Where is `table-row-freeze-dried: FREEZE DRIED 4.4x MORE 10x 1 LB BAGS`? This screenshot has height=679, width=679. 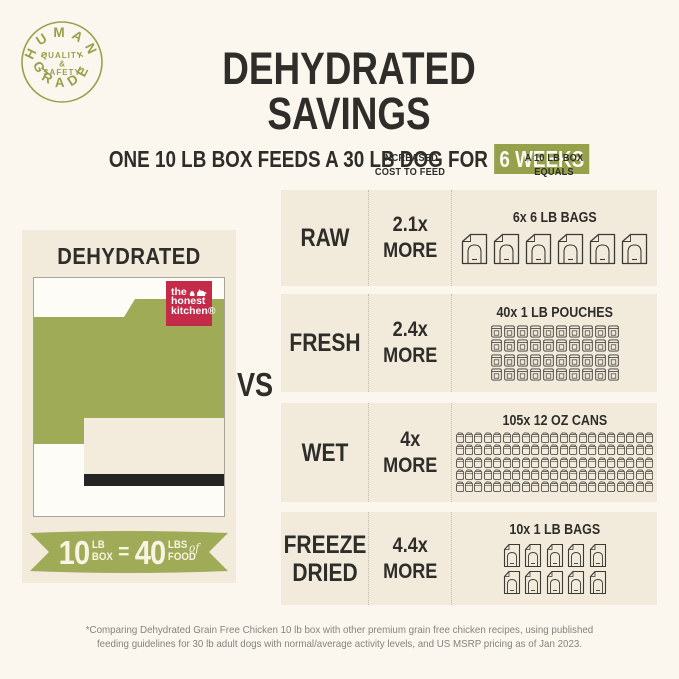 table-row-freeze-dried: FREEZE DRIED 4.4x MORE 10x 1 LB BAGS is located at coordinates (469, 558).